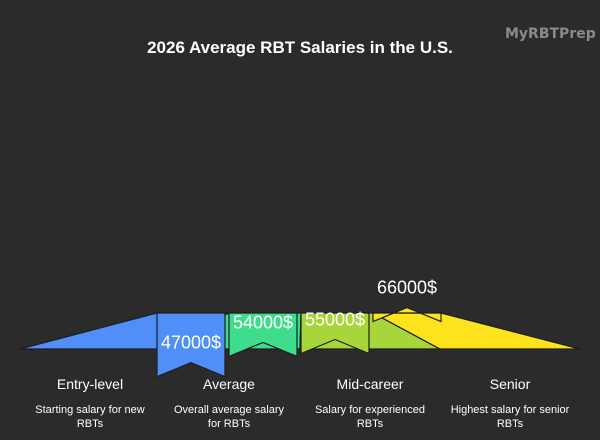  I want to click on category-description-4-line-2: RBTs, so click(510, 424).